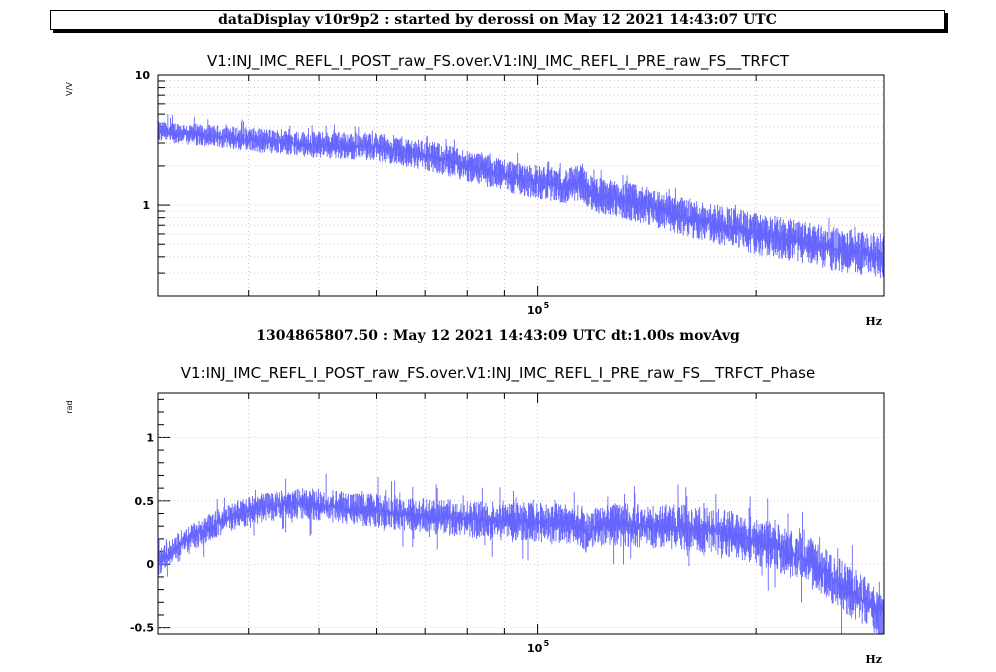 This screenshot has height=672, width=996. I want to click on plot2-x-tick-label-exponent: 5, so click(547, 643).